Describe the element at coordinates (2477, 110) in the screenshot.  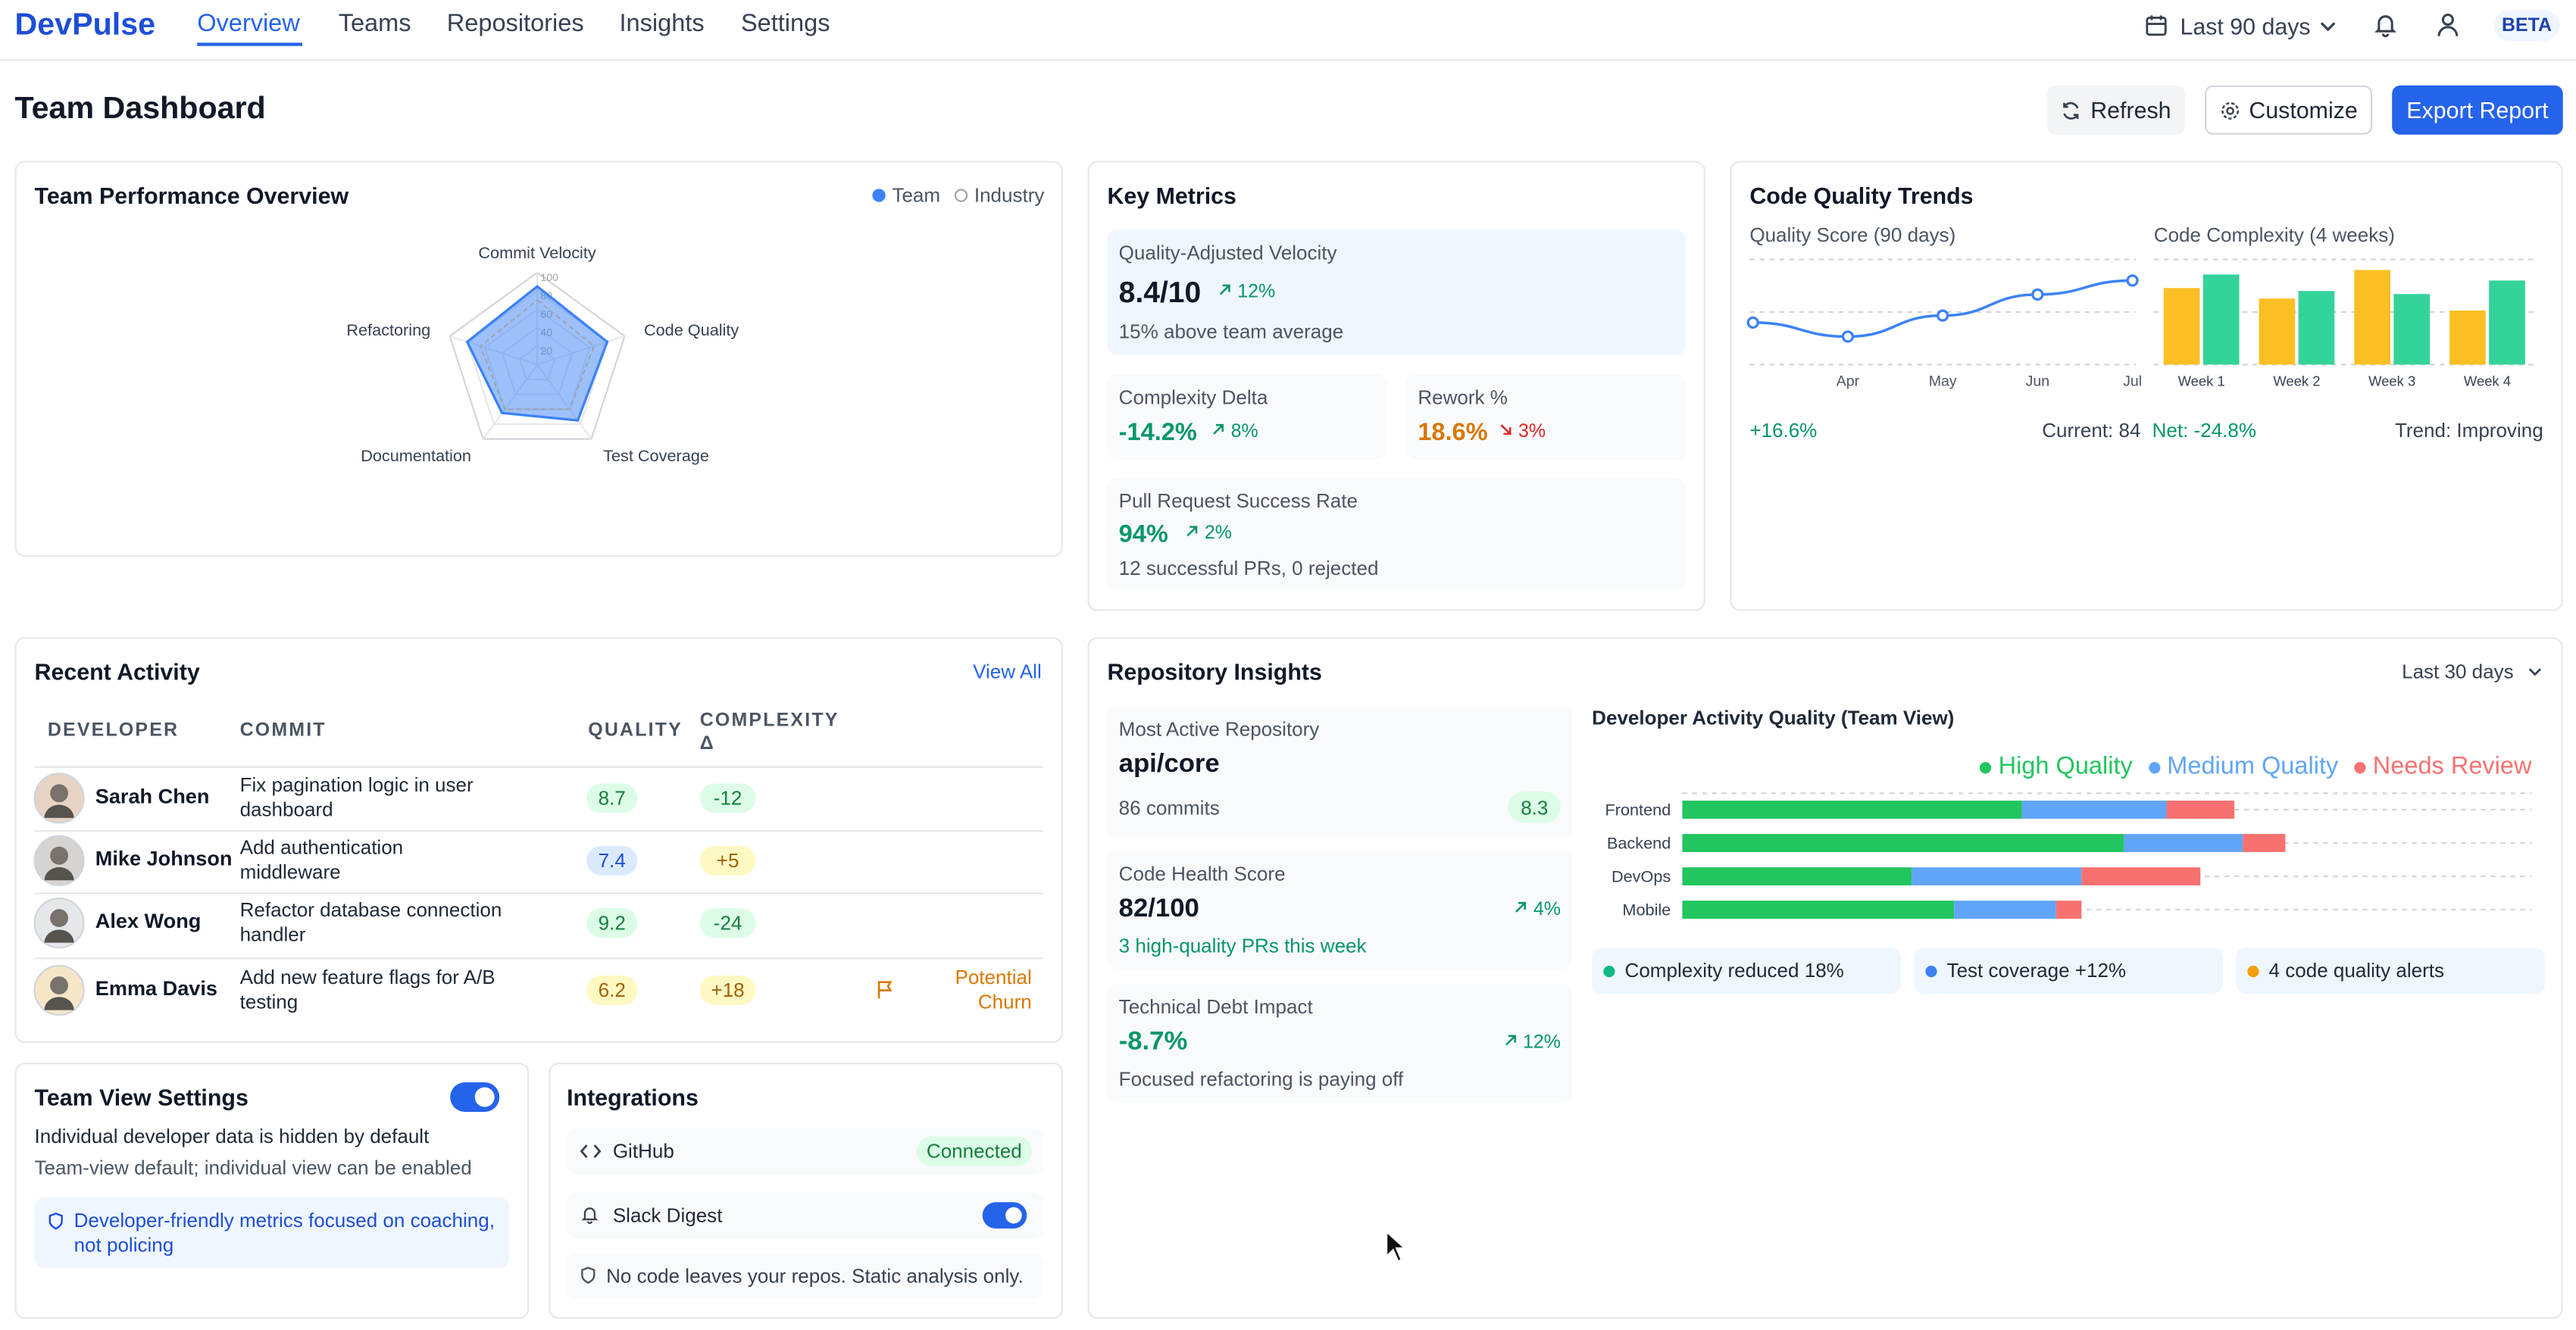
I see `export-button: Export Report` at that location.